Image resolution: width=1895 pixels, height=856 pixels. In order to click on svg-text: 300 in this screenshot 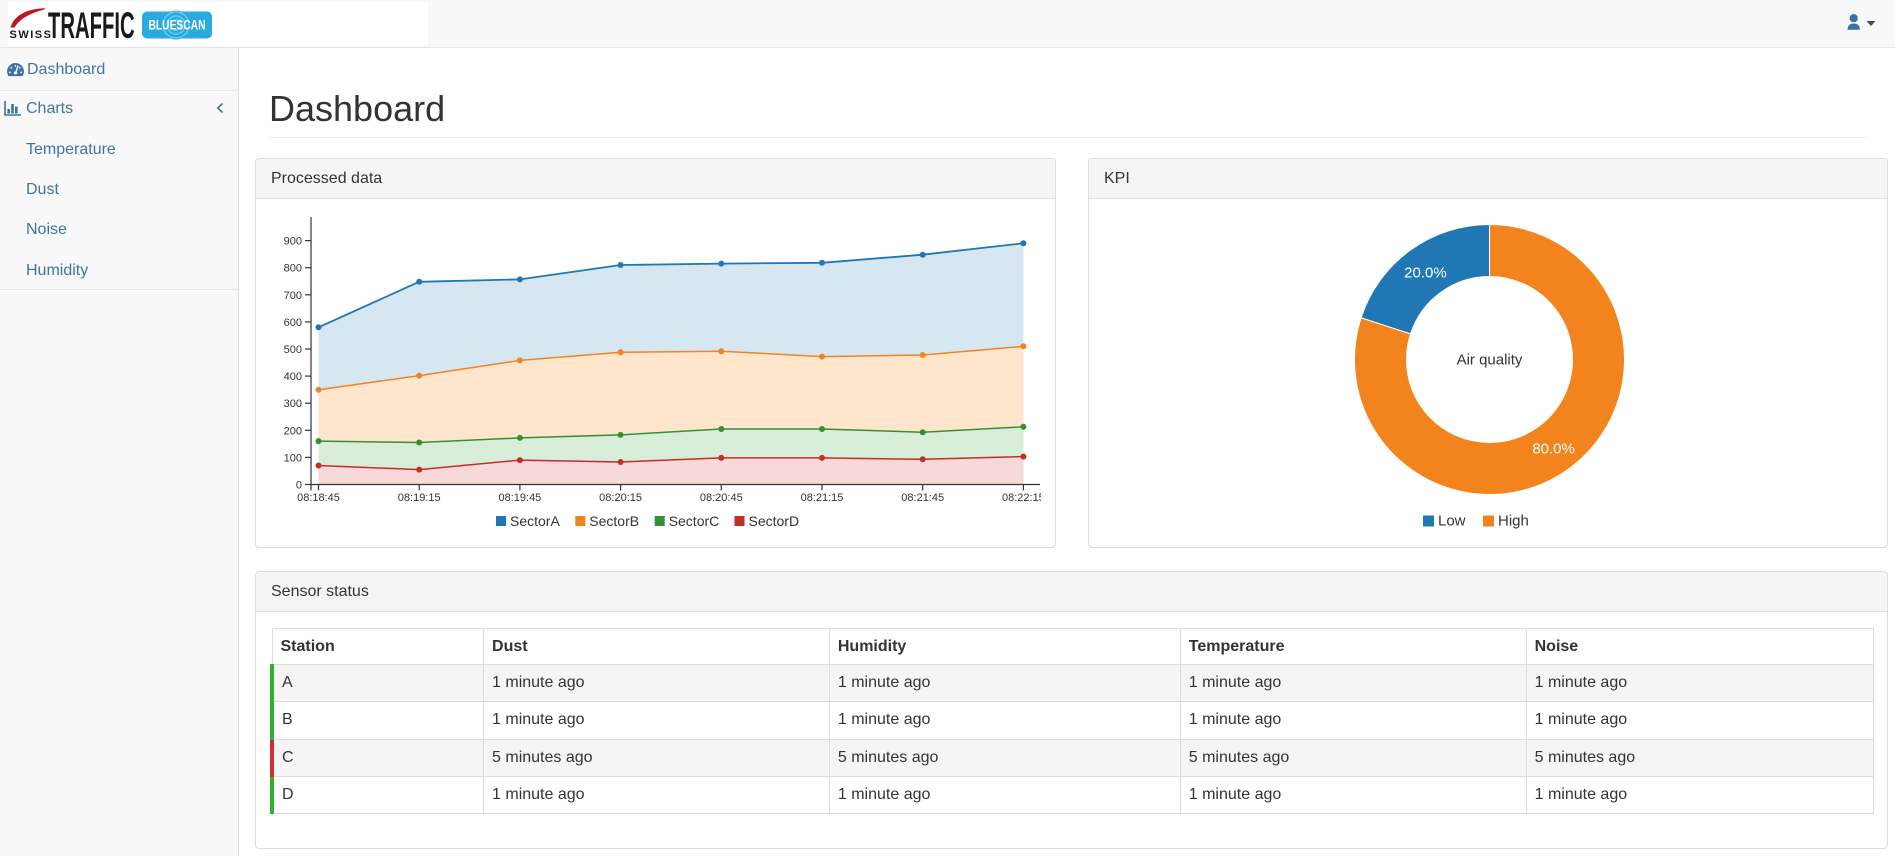, I will do `click(293, 404)`.